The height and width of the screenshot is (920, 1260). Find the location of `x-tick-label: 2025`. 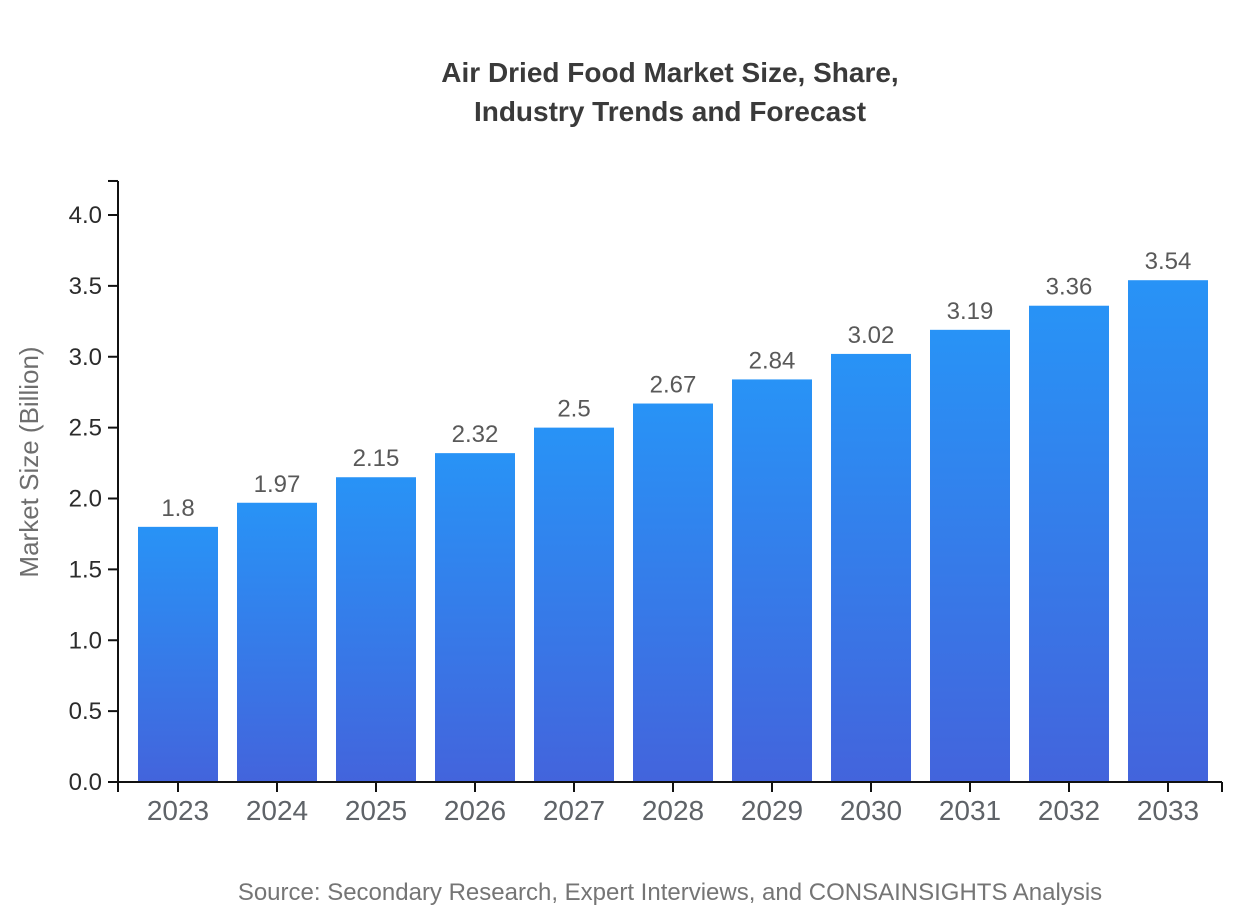

x-tick-label: 2025 is located at coordinates (376, 810).